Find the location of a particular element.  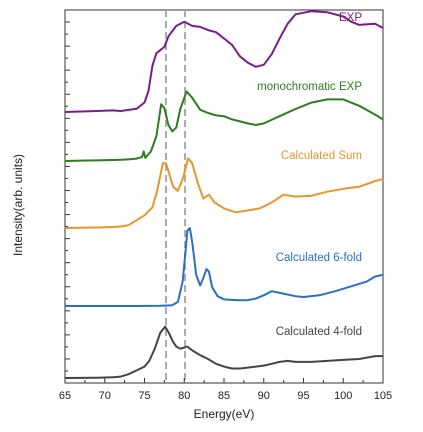

x-tick-label: 105 is located at coordinates (383, 396).